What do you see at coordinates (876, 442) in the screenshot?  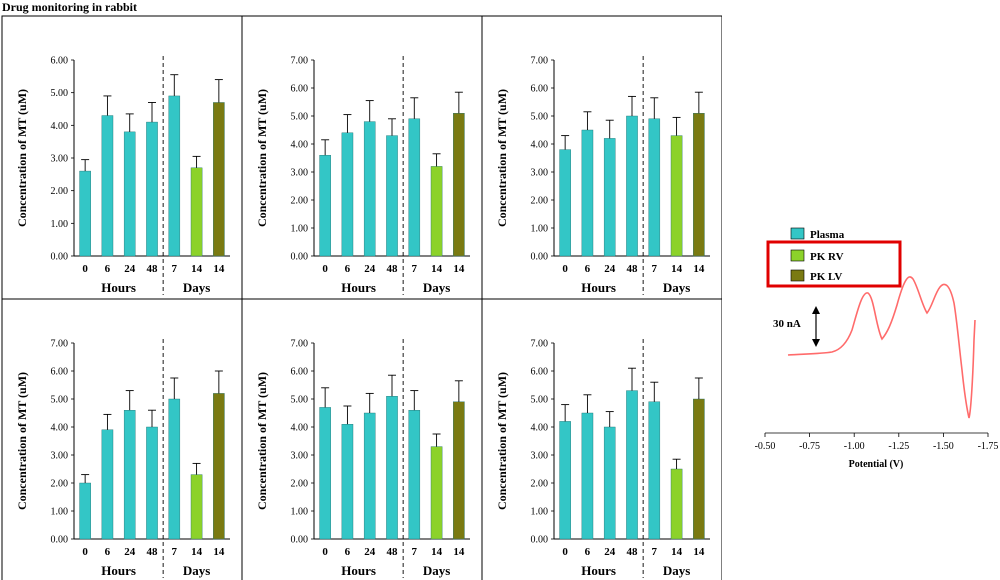 I see `voltammogram-x-ticks: -0.50 -0.75 -1.00 -1.25 -1.50 -1.75` at bounding box center [876, 442].